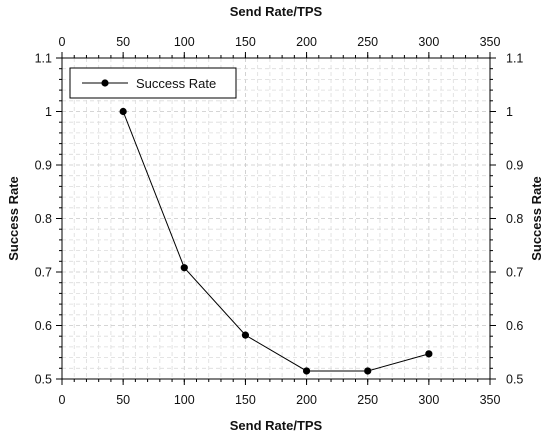 The image size is (550, 437). I want to click on y-tick-label-right: 1.1, so click(514, 59).